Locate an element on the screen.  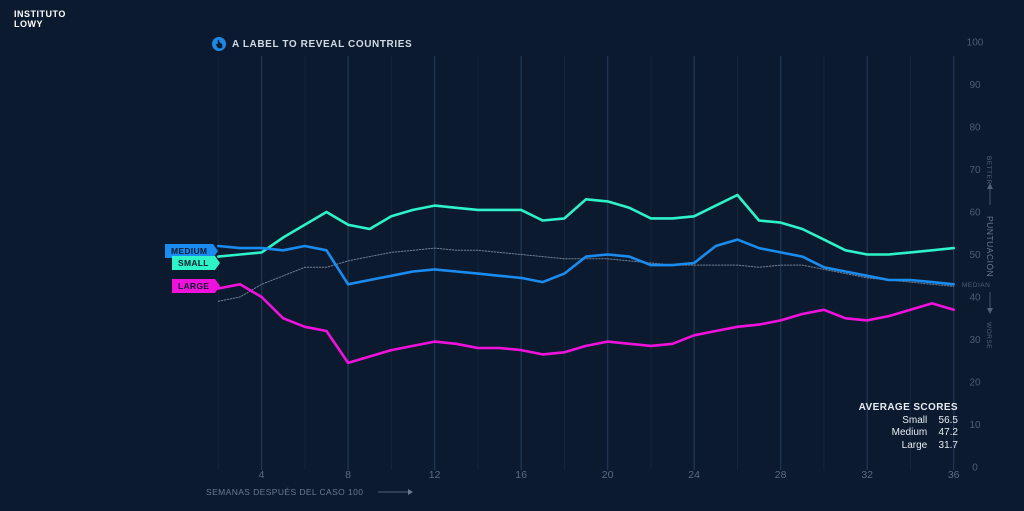
better-label: BETTER is located at coordinates (988, 170).